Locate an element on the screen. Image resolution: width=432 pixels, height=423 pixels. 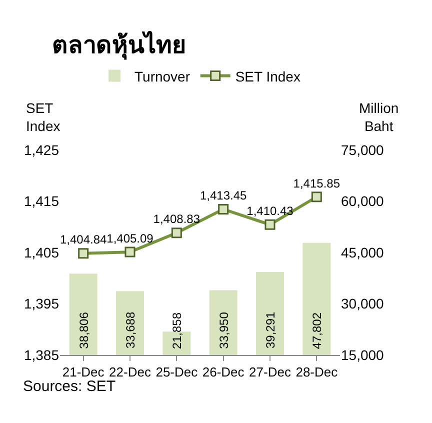
data-label: 33,688 is located at coordinates (131, 329).